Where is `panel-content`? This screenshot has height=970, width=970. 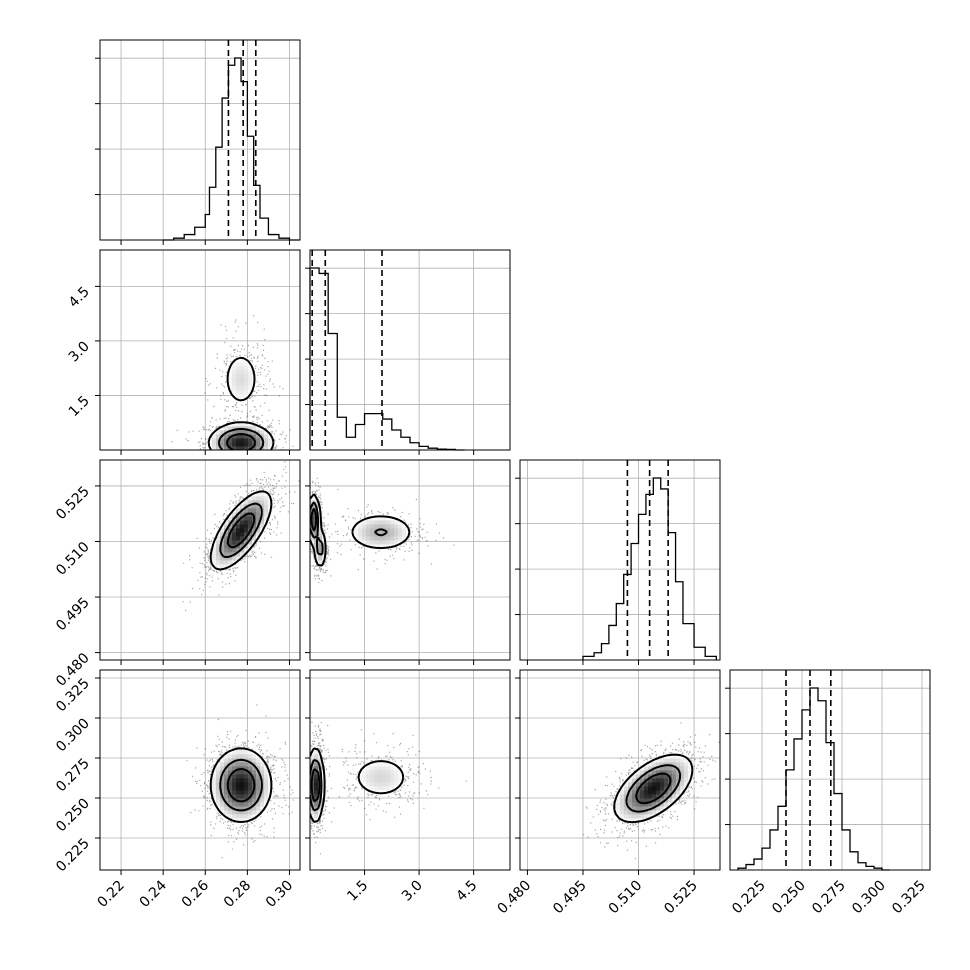 panel-content is located at coordinates (410, 770).